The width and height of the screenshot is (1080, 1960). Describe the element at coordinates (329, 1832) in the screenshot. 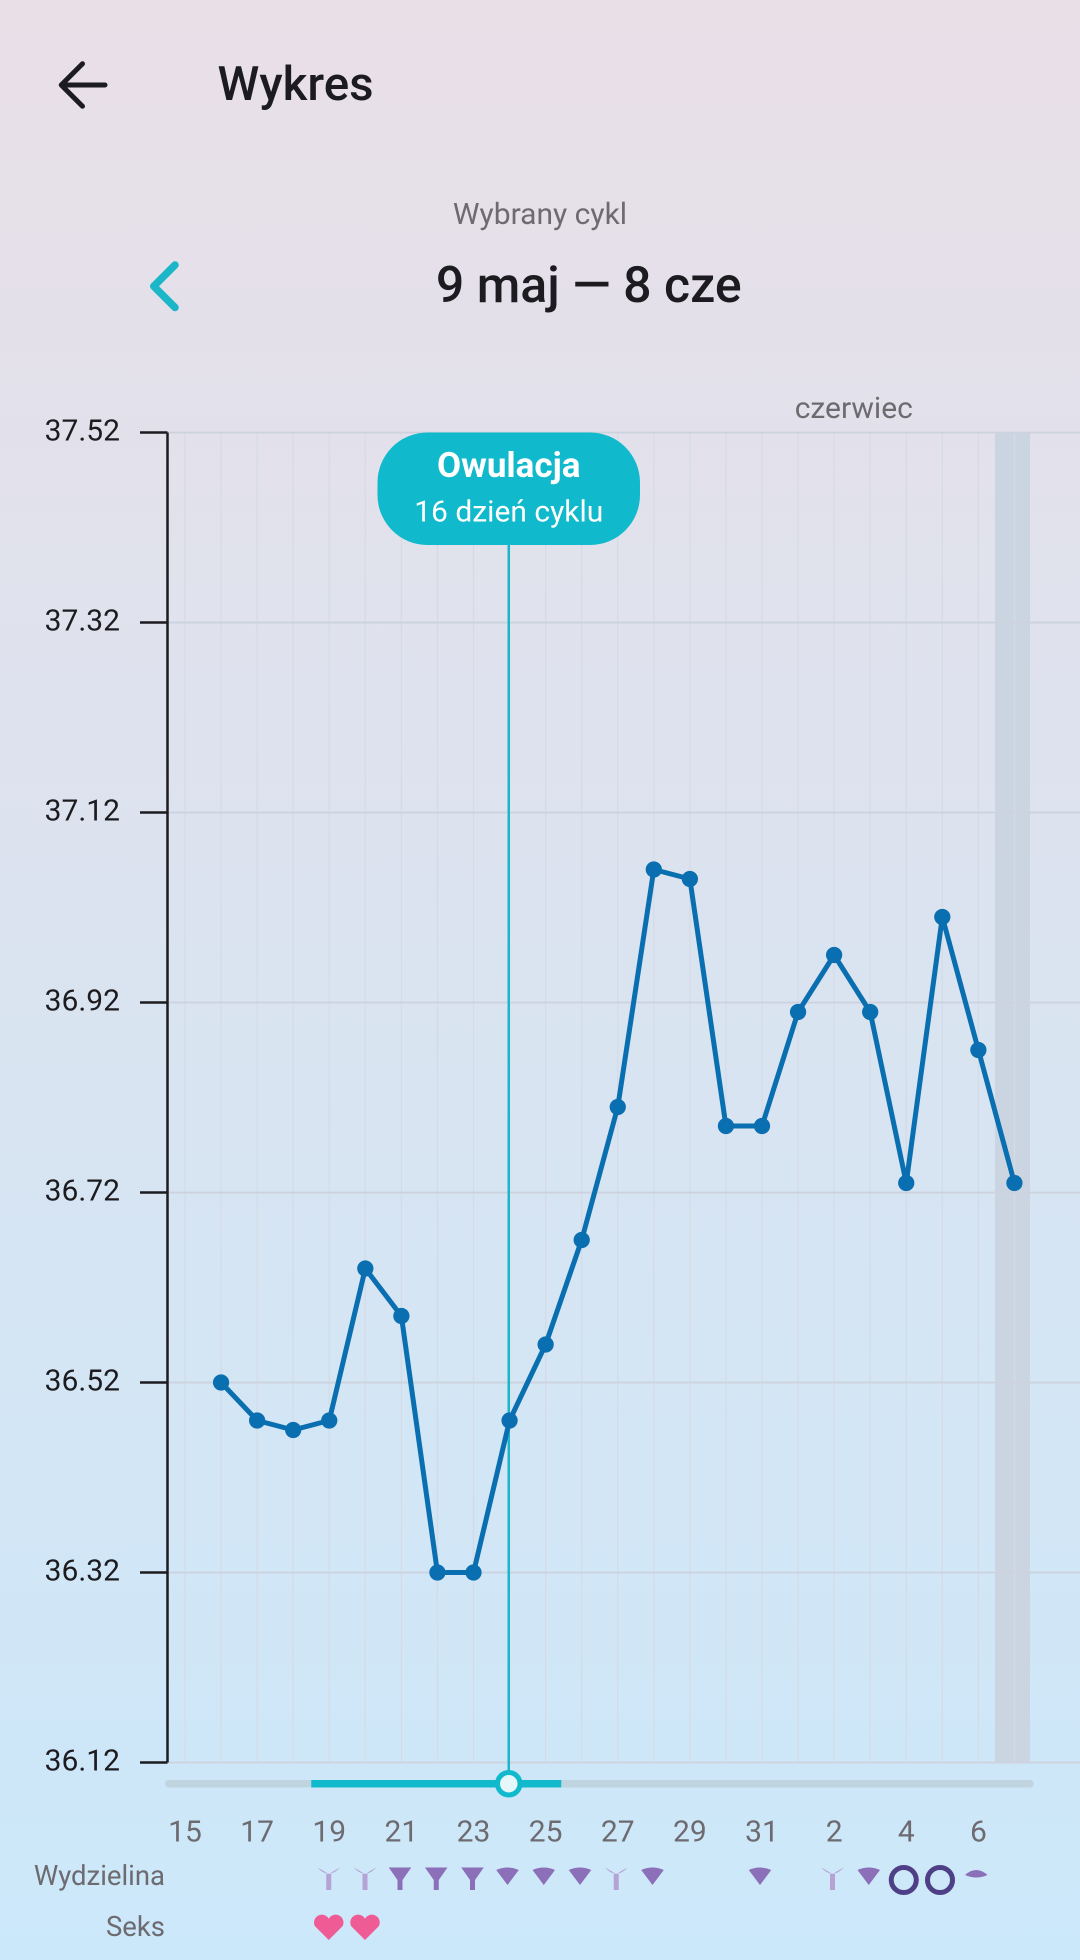

I see `x-tick-label: 19` at that location.